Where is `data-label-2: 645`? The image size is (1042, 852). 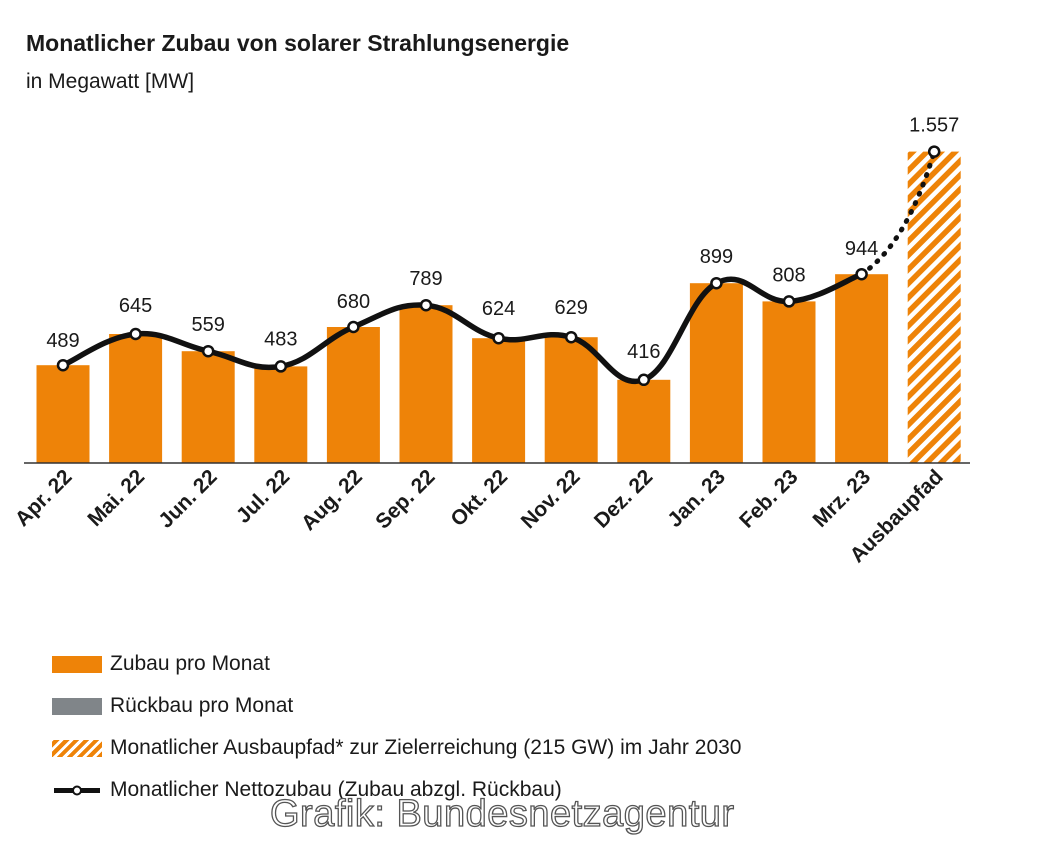
data-label-2: 645 is located at coordinates (135, 306).